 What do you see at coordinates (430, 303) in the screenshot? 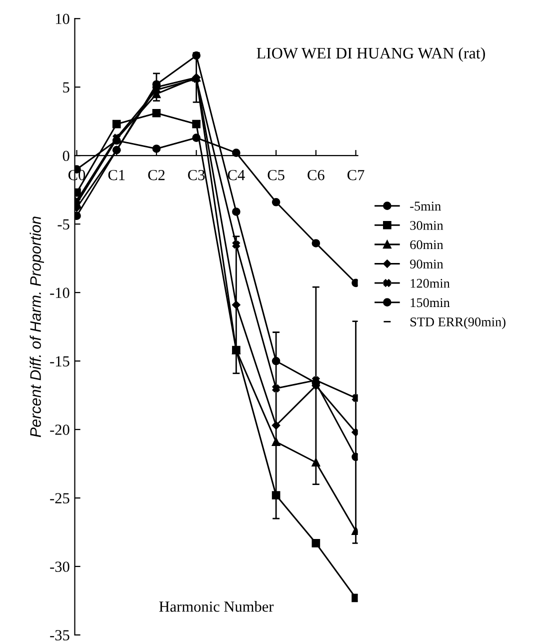
I see `legend-label: 150min` at bounding box center [430, 303].